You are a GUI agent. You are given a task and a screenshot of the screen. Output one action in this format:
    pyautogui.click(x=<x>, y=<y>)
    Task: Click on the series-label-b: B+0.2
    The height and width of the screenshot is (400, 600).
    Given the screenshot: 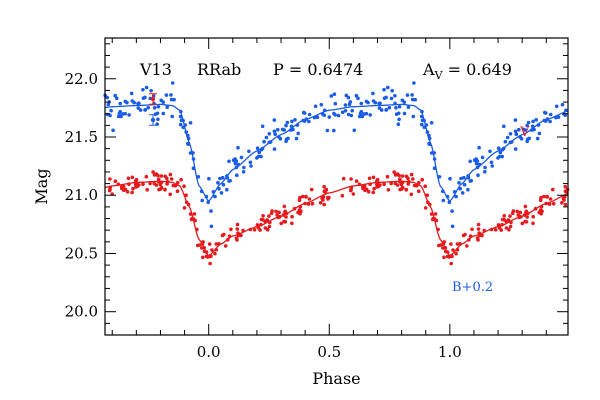 What is the action you would take?
    pyautogui.click(x=472, y=287)
    